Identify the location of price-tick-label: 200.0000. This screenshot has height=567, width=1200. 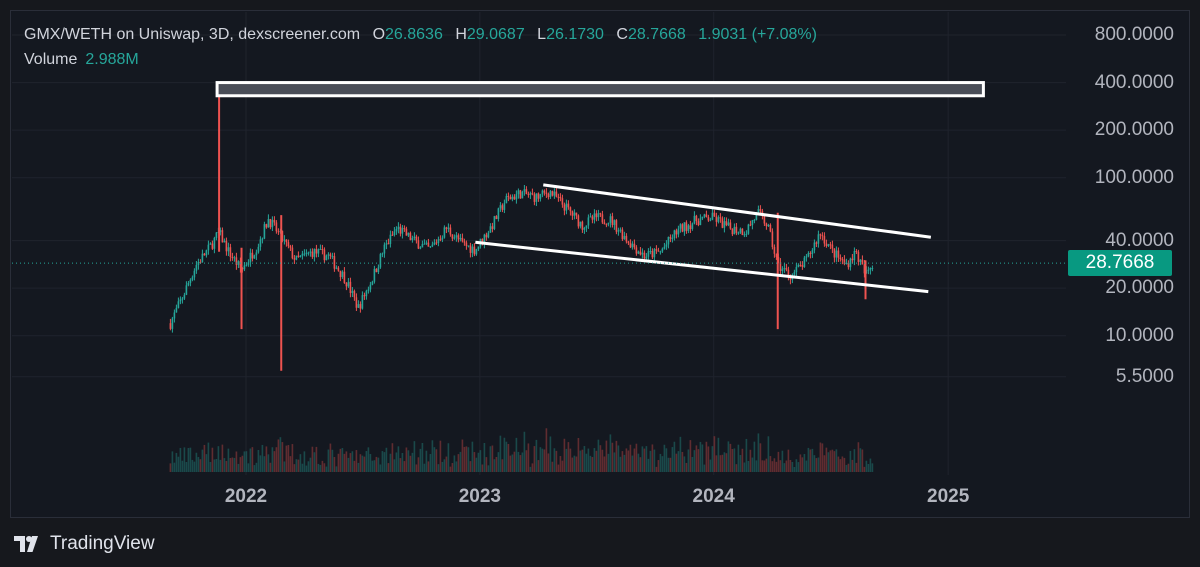
(1134, 130).